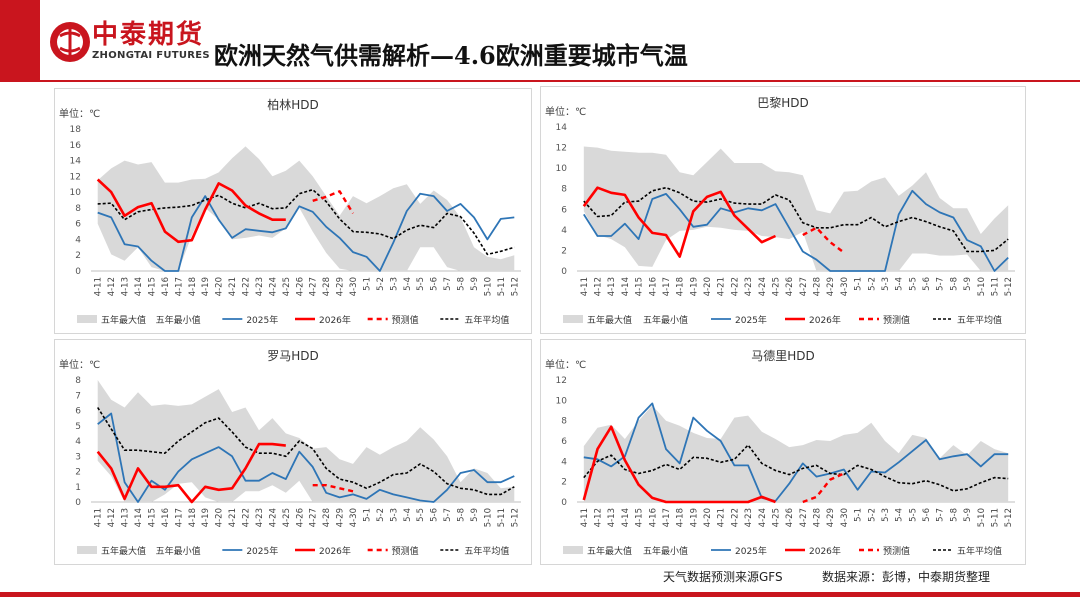  Describe the element at coordinates (954, 515) in the screenshot. I see `x-tick-label: 5-8` at that location.